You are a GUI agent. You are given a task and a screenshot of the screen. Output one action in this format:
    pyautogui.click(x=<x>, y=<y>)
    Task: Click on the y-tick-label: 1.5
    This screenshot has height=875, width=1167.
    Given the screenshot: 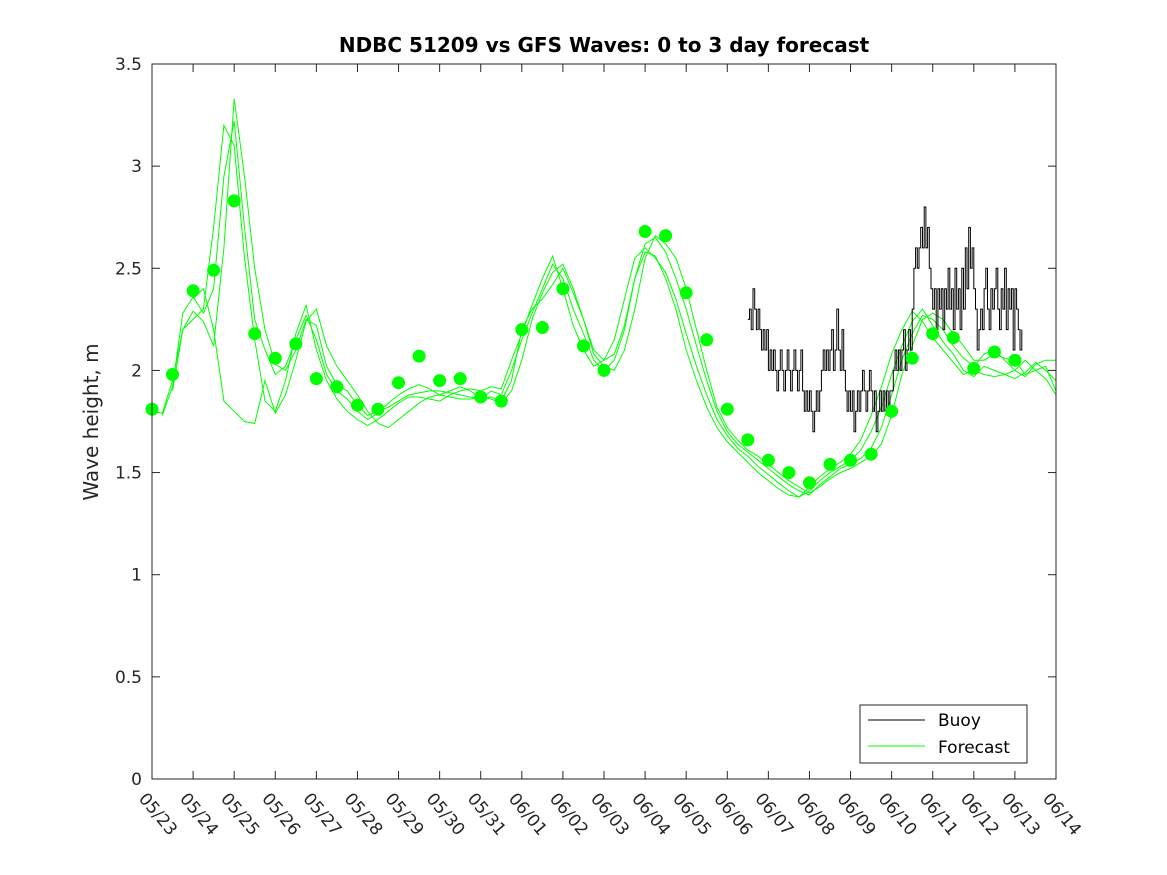 What is the action you would take?
    pyautogui.click(x=128, y=474)
    